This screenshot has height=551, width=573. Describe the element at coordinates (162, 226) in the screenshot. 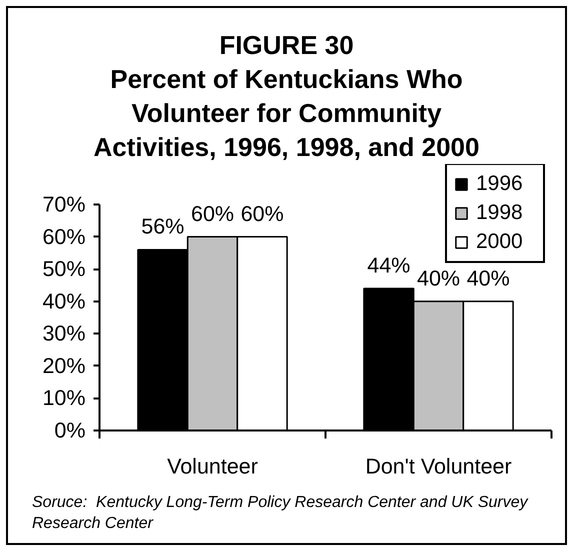

I see `data-label: 56%` at that location.